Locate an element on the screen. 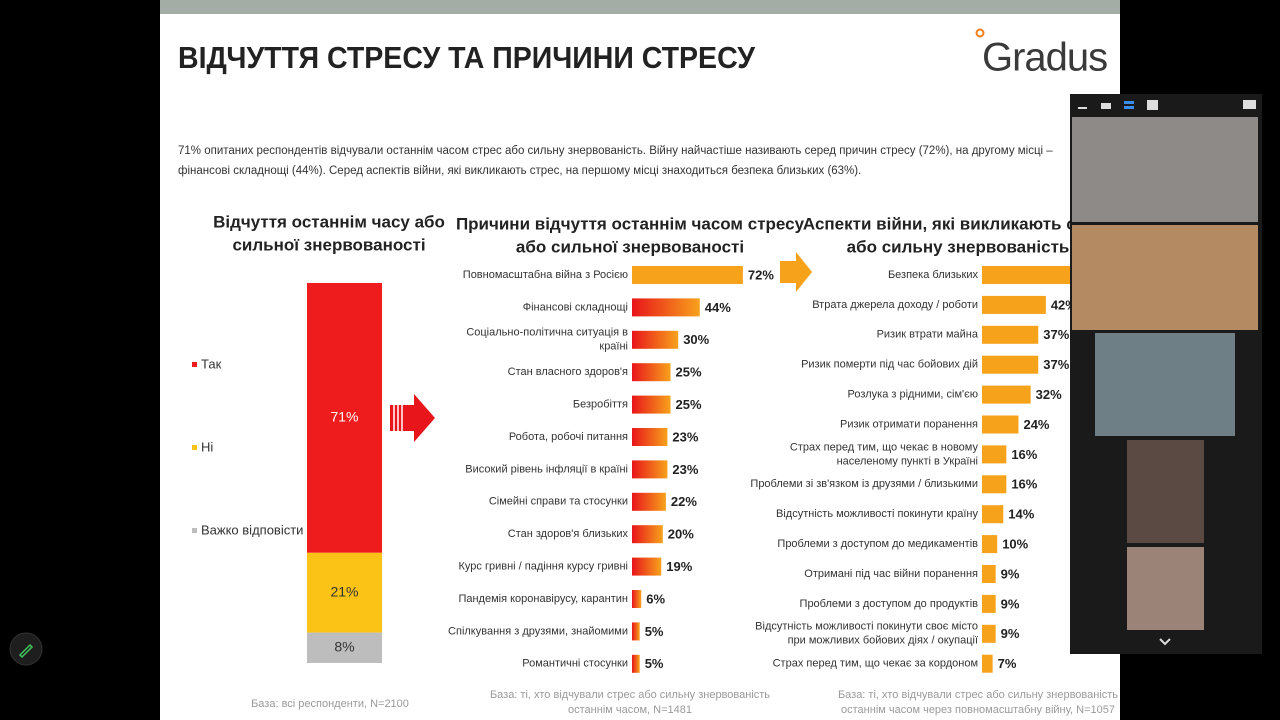  value-label: 30% is located at coordinates (696, 339).